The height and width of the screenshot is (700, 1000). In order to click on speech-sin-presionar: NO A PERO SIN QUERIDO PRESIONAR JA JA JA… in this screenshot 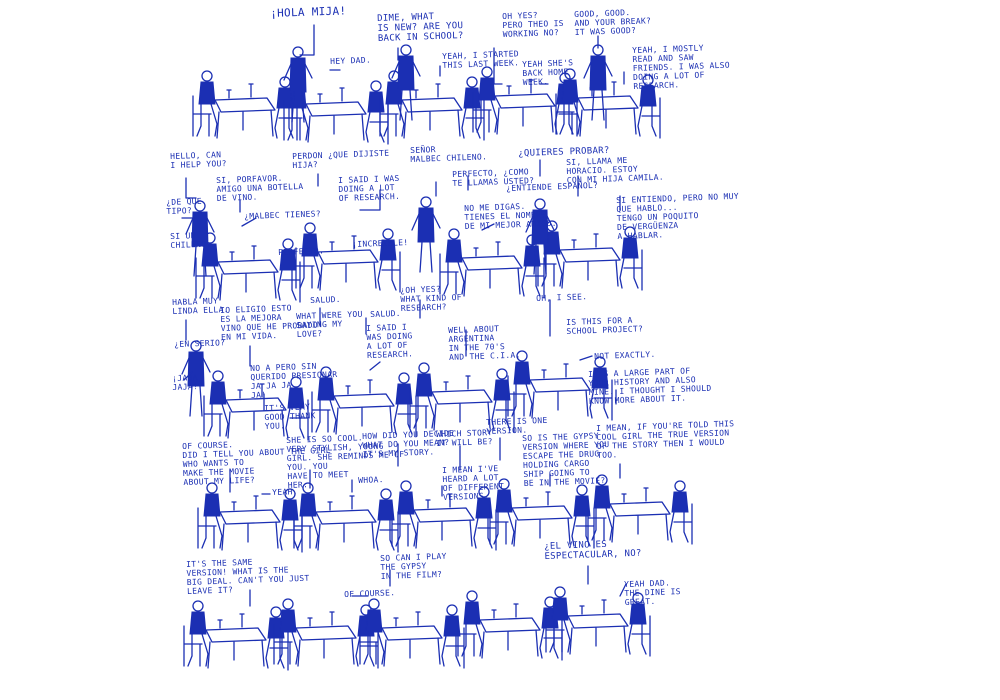, I will do `click(294, 380)`.